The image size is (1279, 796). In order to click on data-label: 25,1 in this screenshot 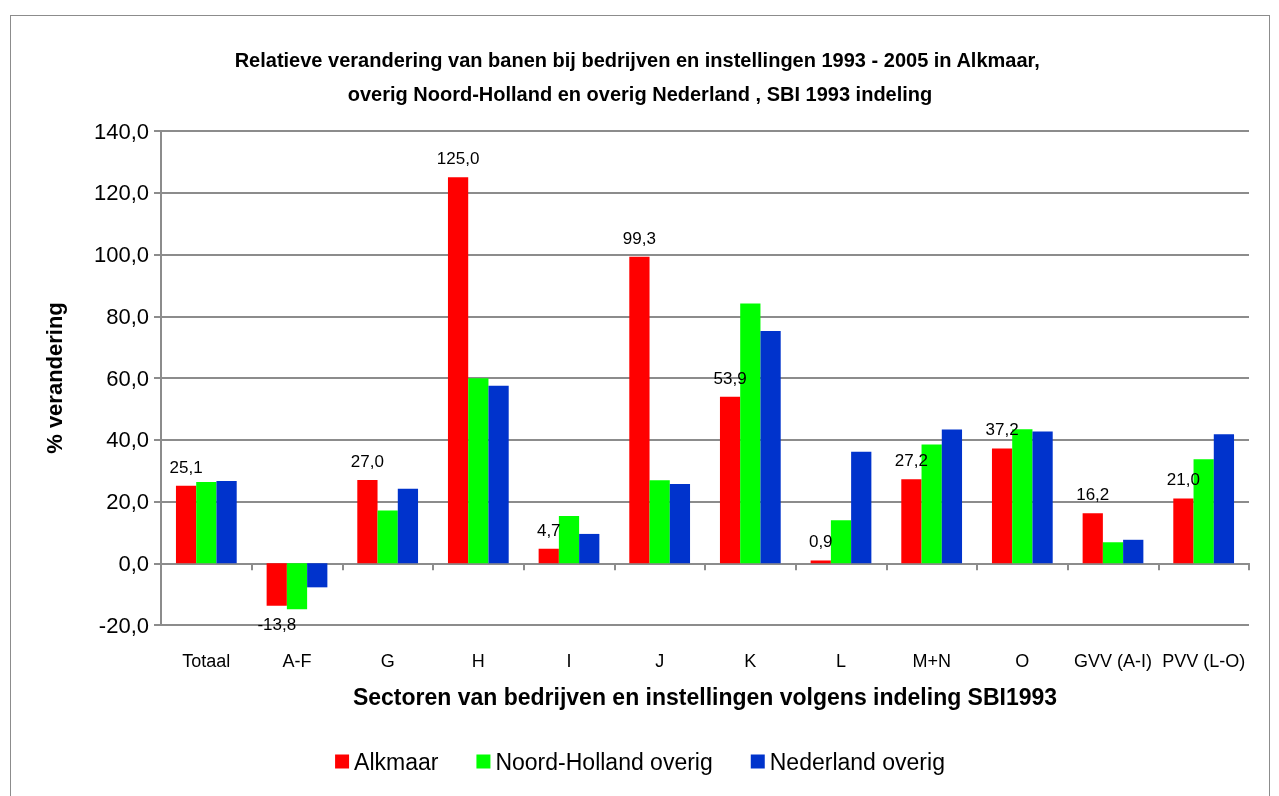, I will do `click(186, 467)`.